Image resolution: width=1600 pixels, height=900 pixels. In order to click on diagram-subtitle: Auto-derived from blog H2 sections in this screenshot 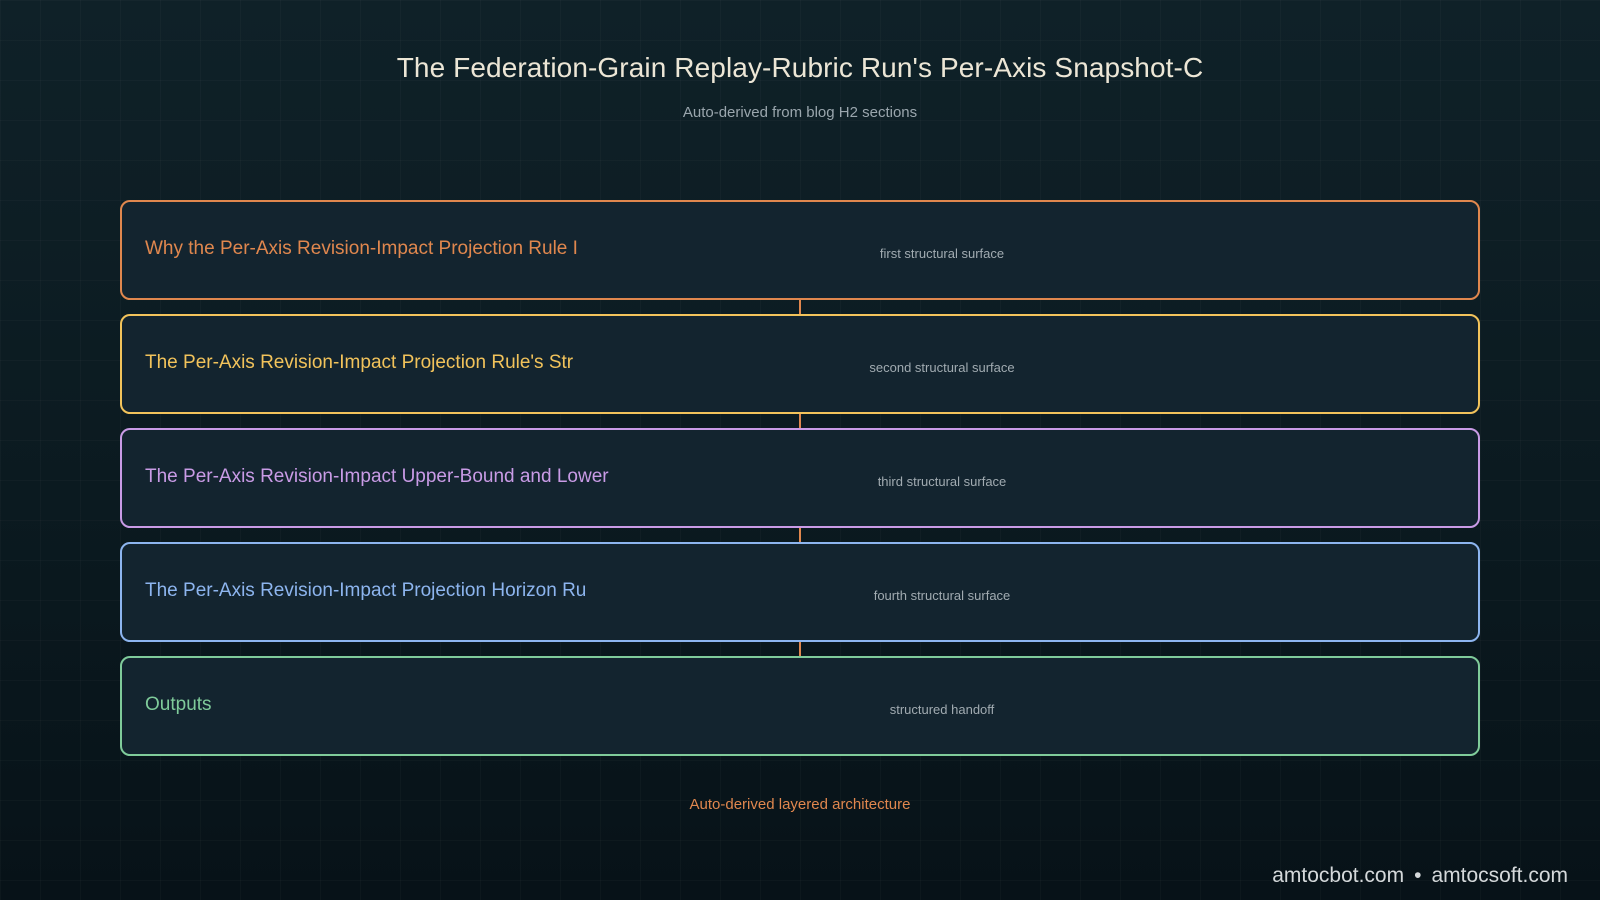, I will do `click(800, 112)`.